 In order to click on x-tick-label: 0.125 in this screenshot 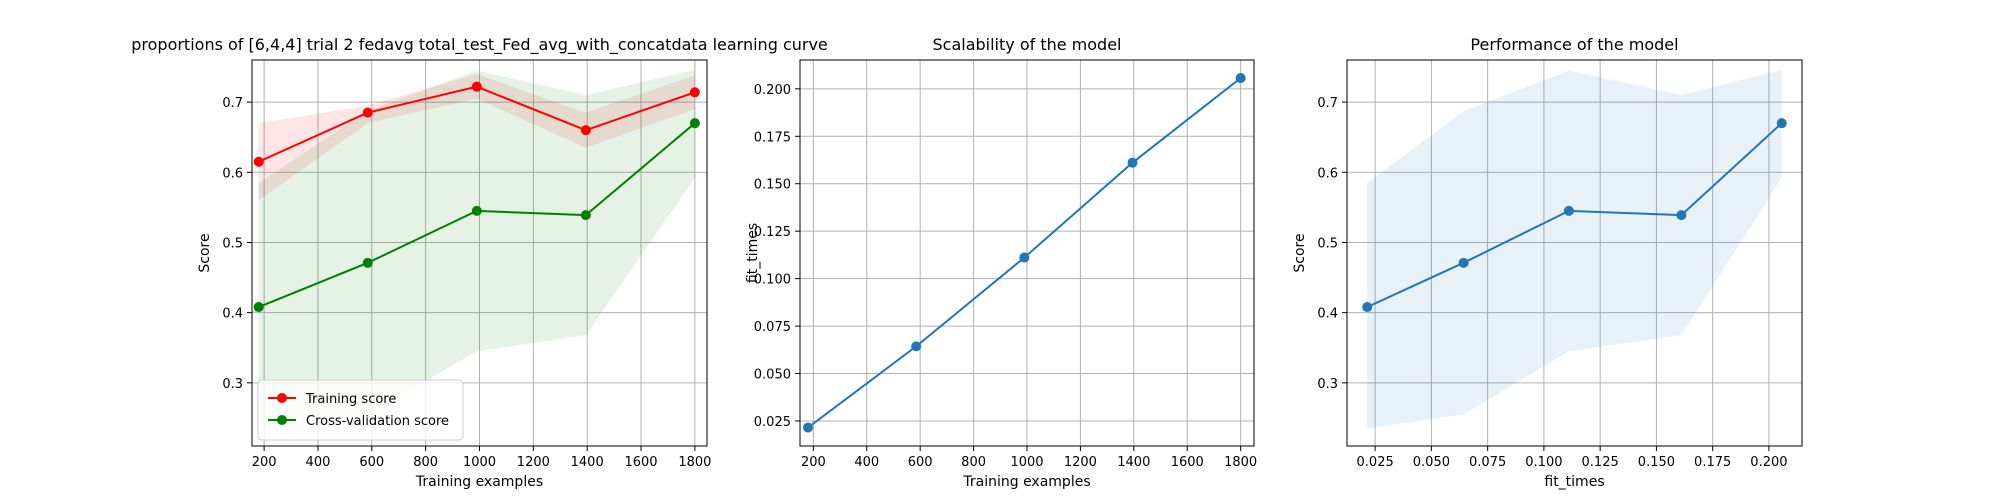, I will do `click(1600, 462)`.